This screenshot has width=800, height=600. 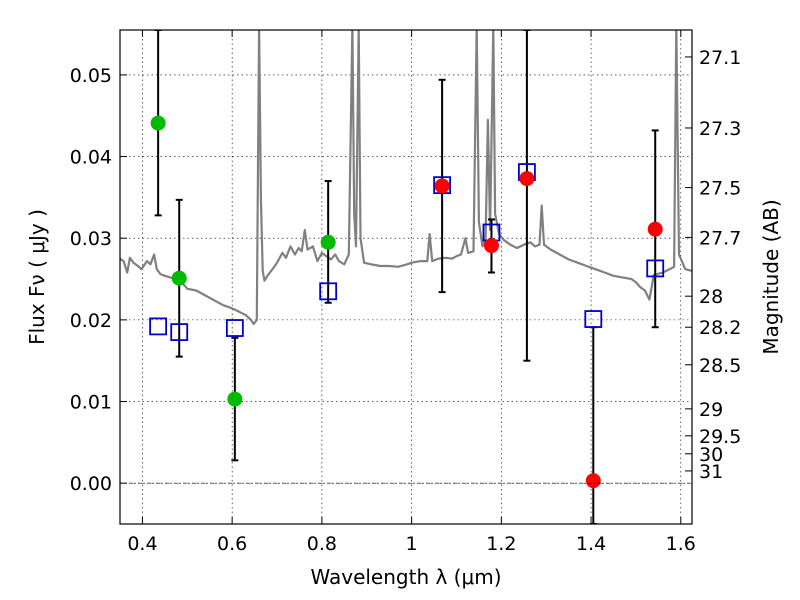 What do you see at coordinates (322, 544) in the screenshot?
I see `x-tick-label: 0.8` at bounding box center [322, 544].